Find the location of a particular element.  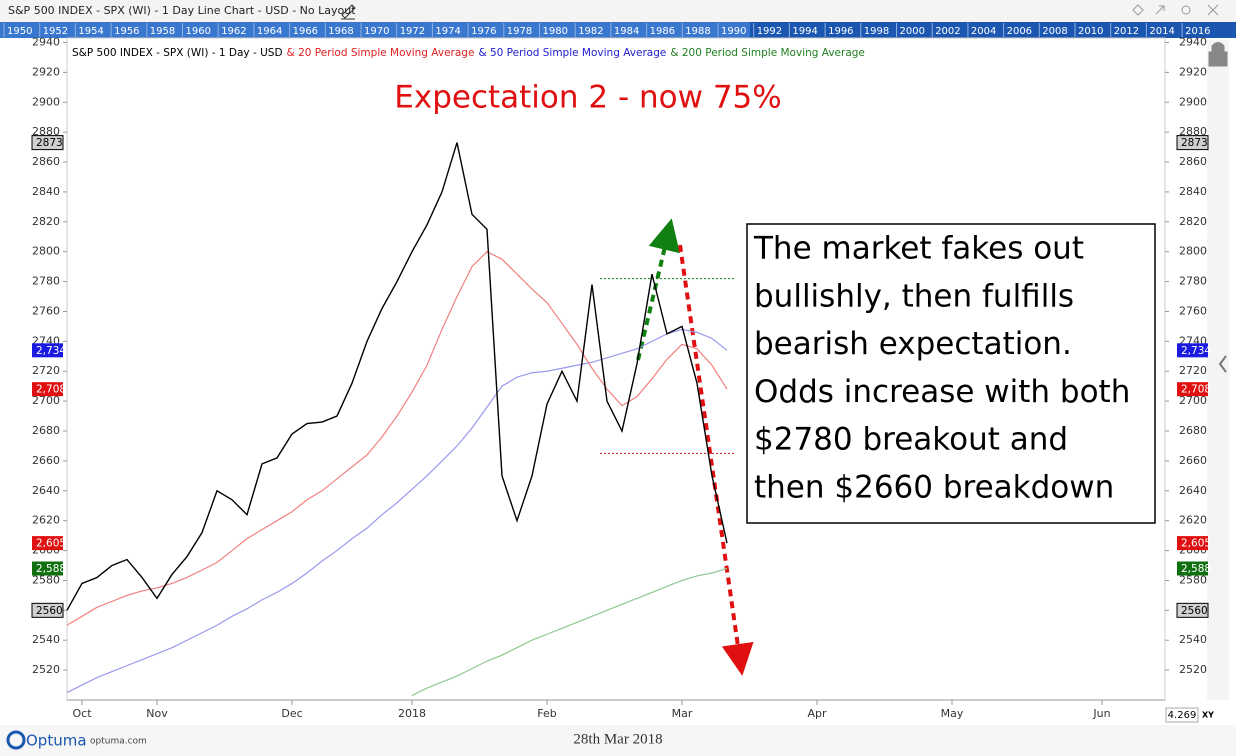

scale: 4.269 is located at coordinates (1182, 715).